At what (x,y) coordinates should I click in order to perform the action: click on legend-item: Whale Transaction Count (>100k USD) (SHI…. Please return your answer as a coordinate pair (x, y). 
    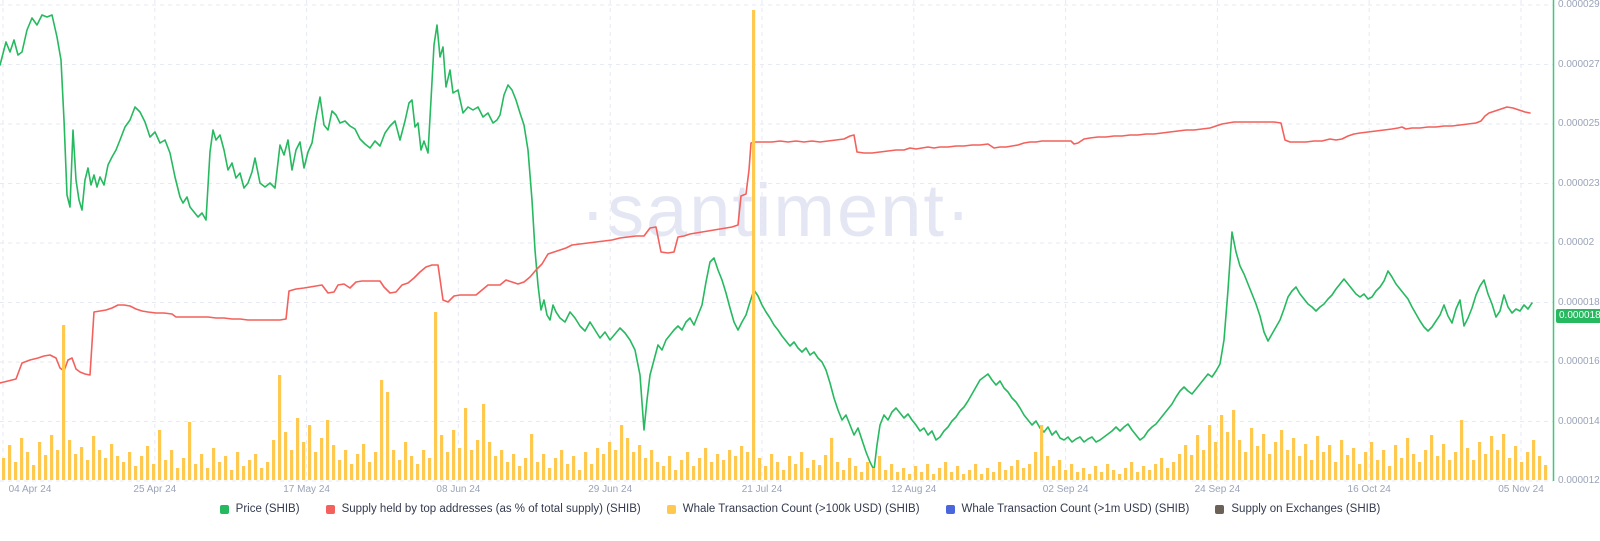
    Looking at the image, I should click on (793, 509).